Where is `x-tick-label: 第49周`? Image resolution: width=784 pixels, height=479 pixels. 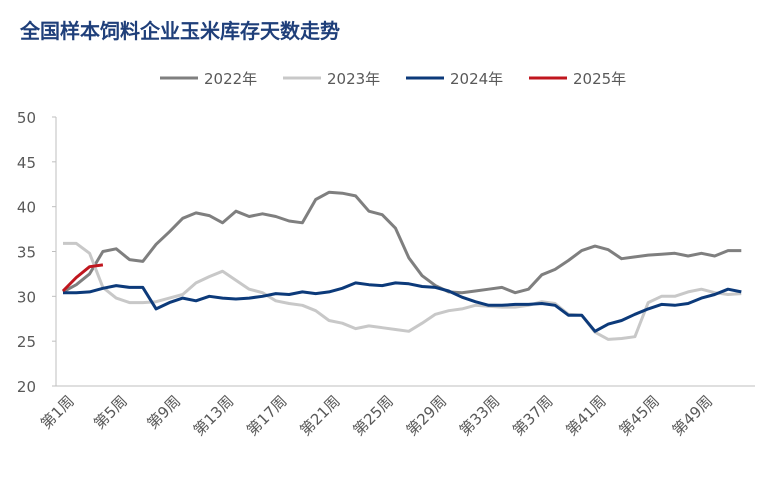
x-tick-label: 第49周 is located at coordinates (692, 415).